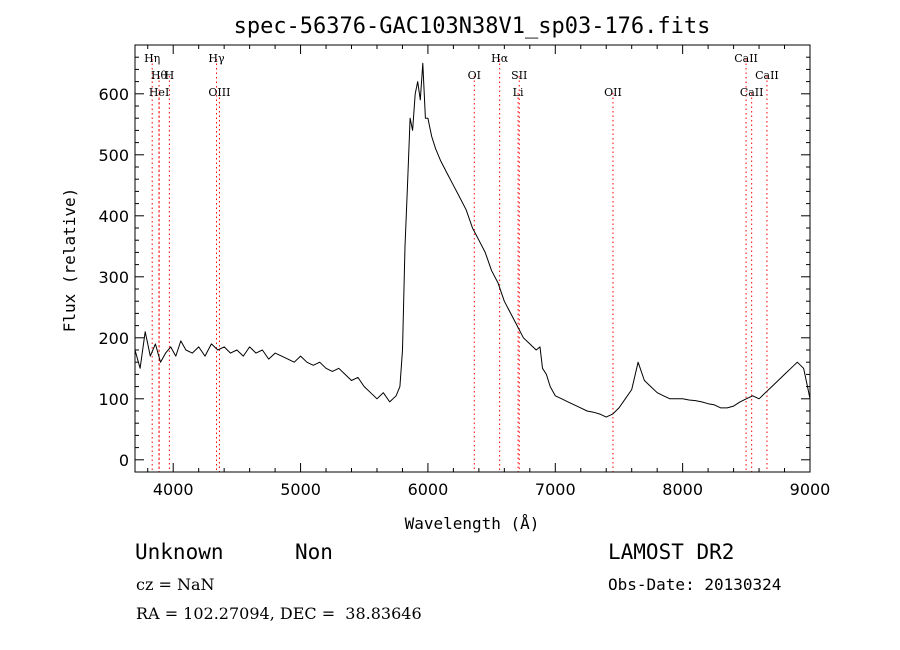  What do you see at coordinates (682, 489) in the screenshot?
I see `x-tick-label: 8000` at bounding box center [682, 489].